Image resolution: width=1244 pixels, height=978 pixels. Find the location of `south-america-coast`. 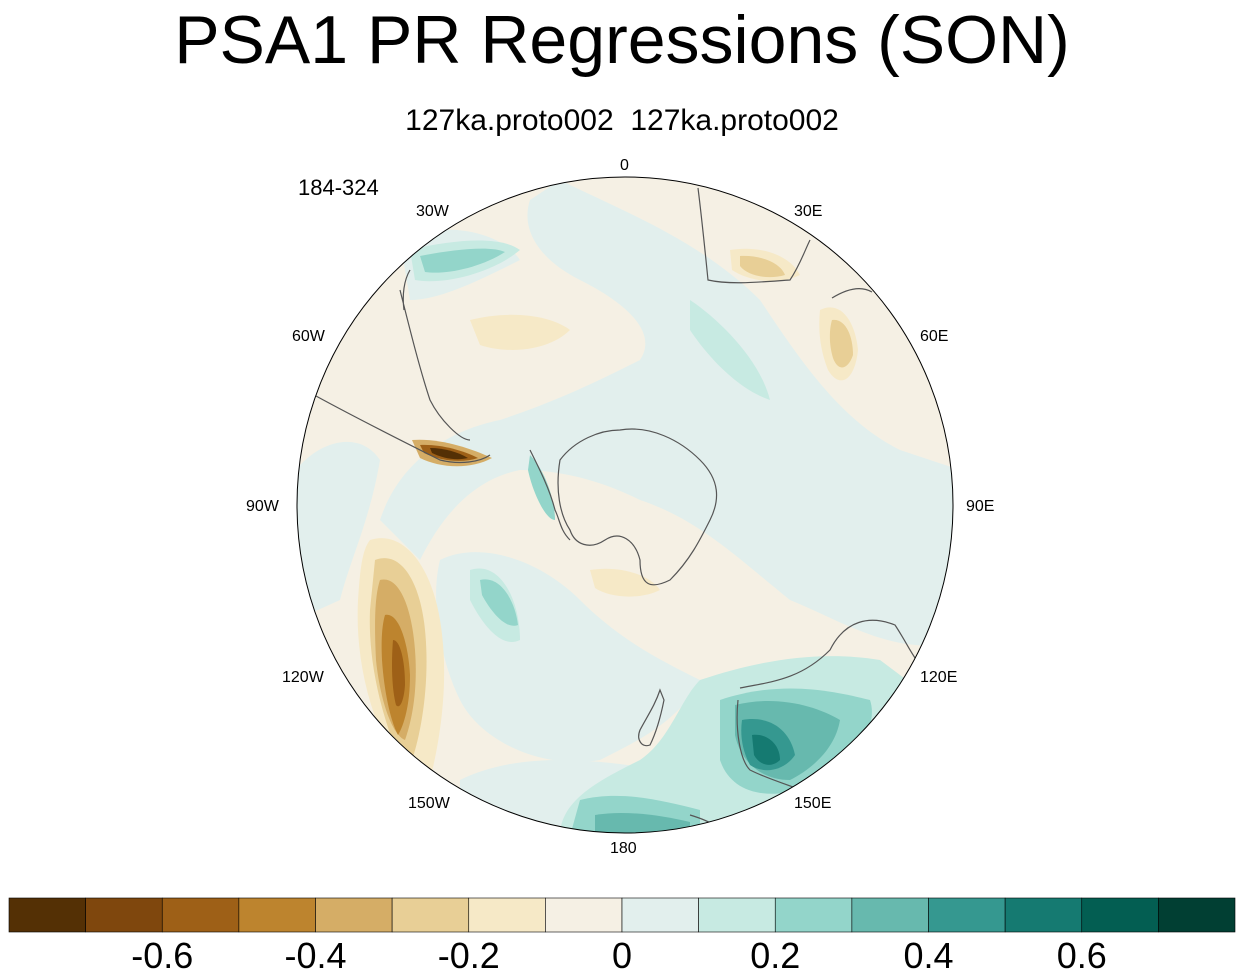

south-america-coast is located at coordinates (403, 366).